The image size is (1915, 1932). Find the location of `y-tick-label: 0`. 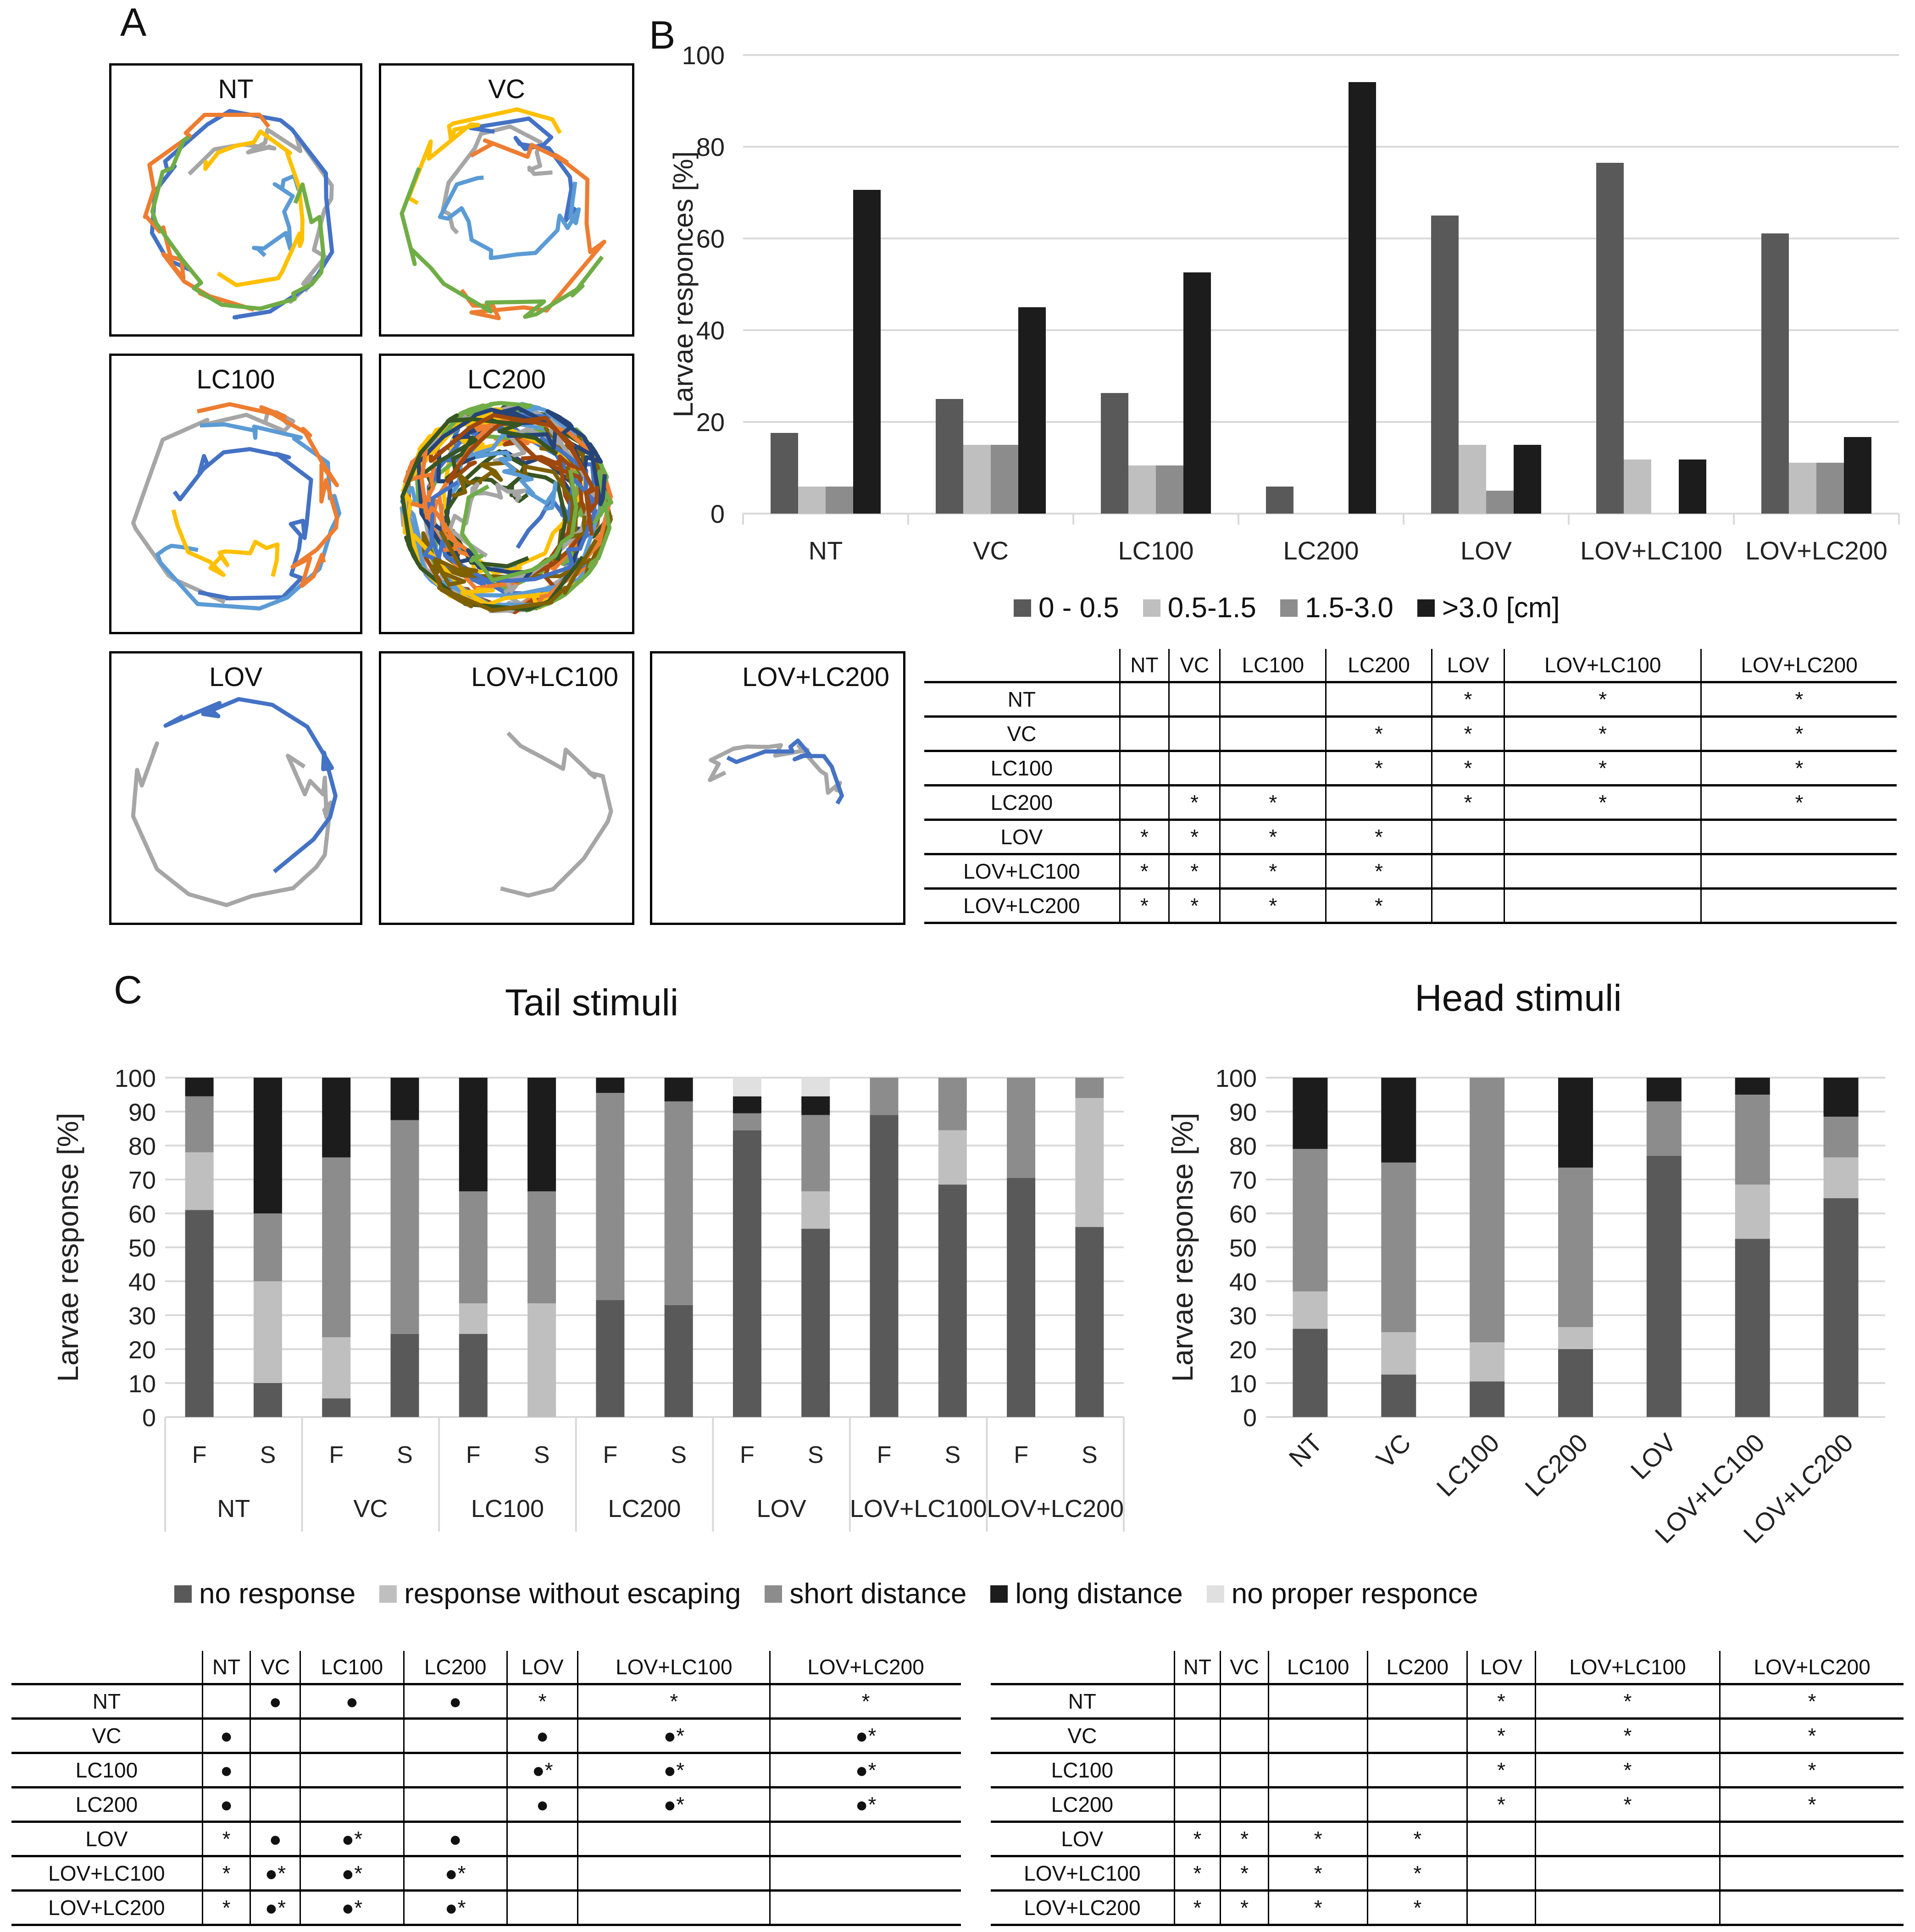

y-tick-label: 0 is located at coordinates (1250, 1418).